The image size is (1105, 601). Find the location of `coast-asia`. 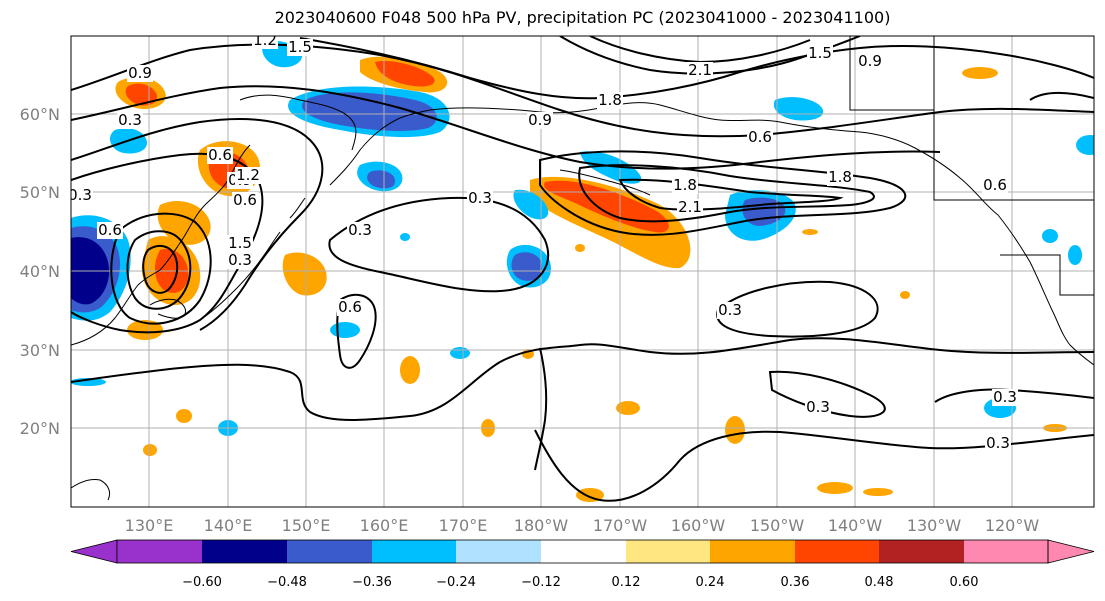

coast-asia is located at coordinates (161, 245).